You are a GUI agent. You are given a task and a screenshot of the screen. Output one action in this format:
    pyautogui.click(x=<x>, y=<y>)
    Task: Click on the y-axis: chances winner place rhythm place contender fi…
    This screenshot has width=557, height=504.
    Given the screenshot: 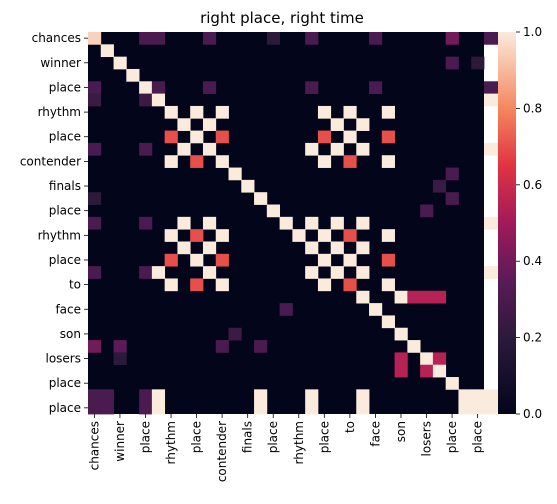 What is the action you would take?
    pyautogui.click(x=54, y=223)
    